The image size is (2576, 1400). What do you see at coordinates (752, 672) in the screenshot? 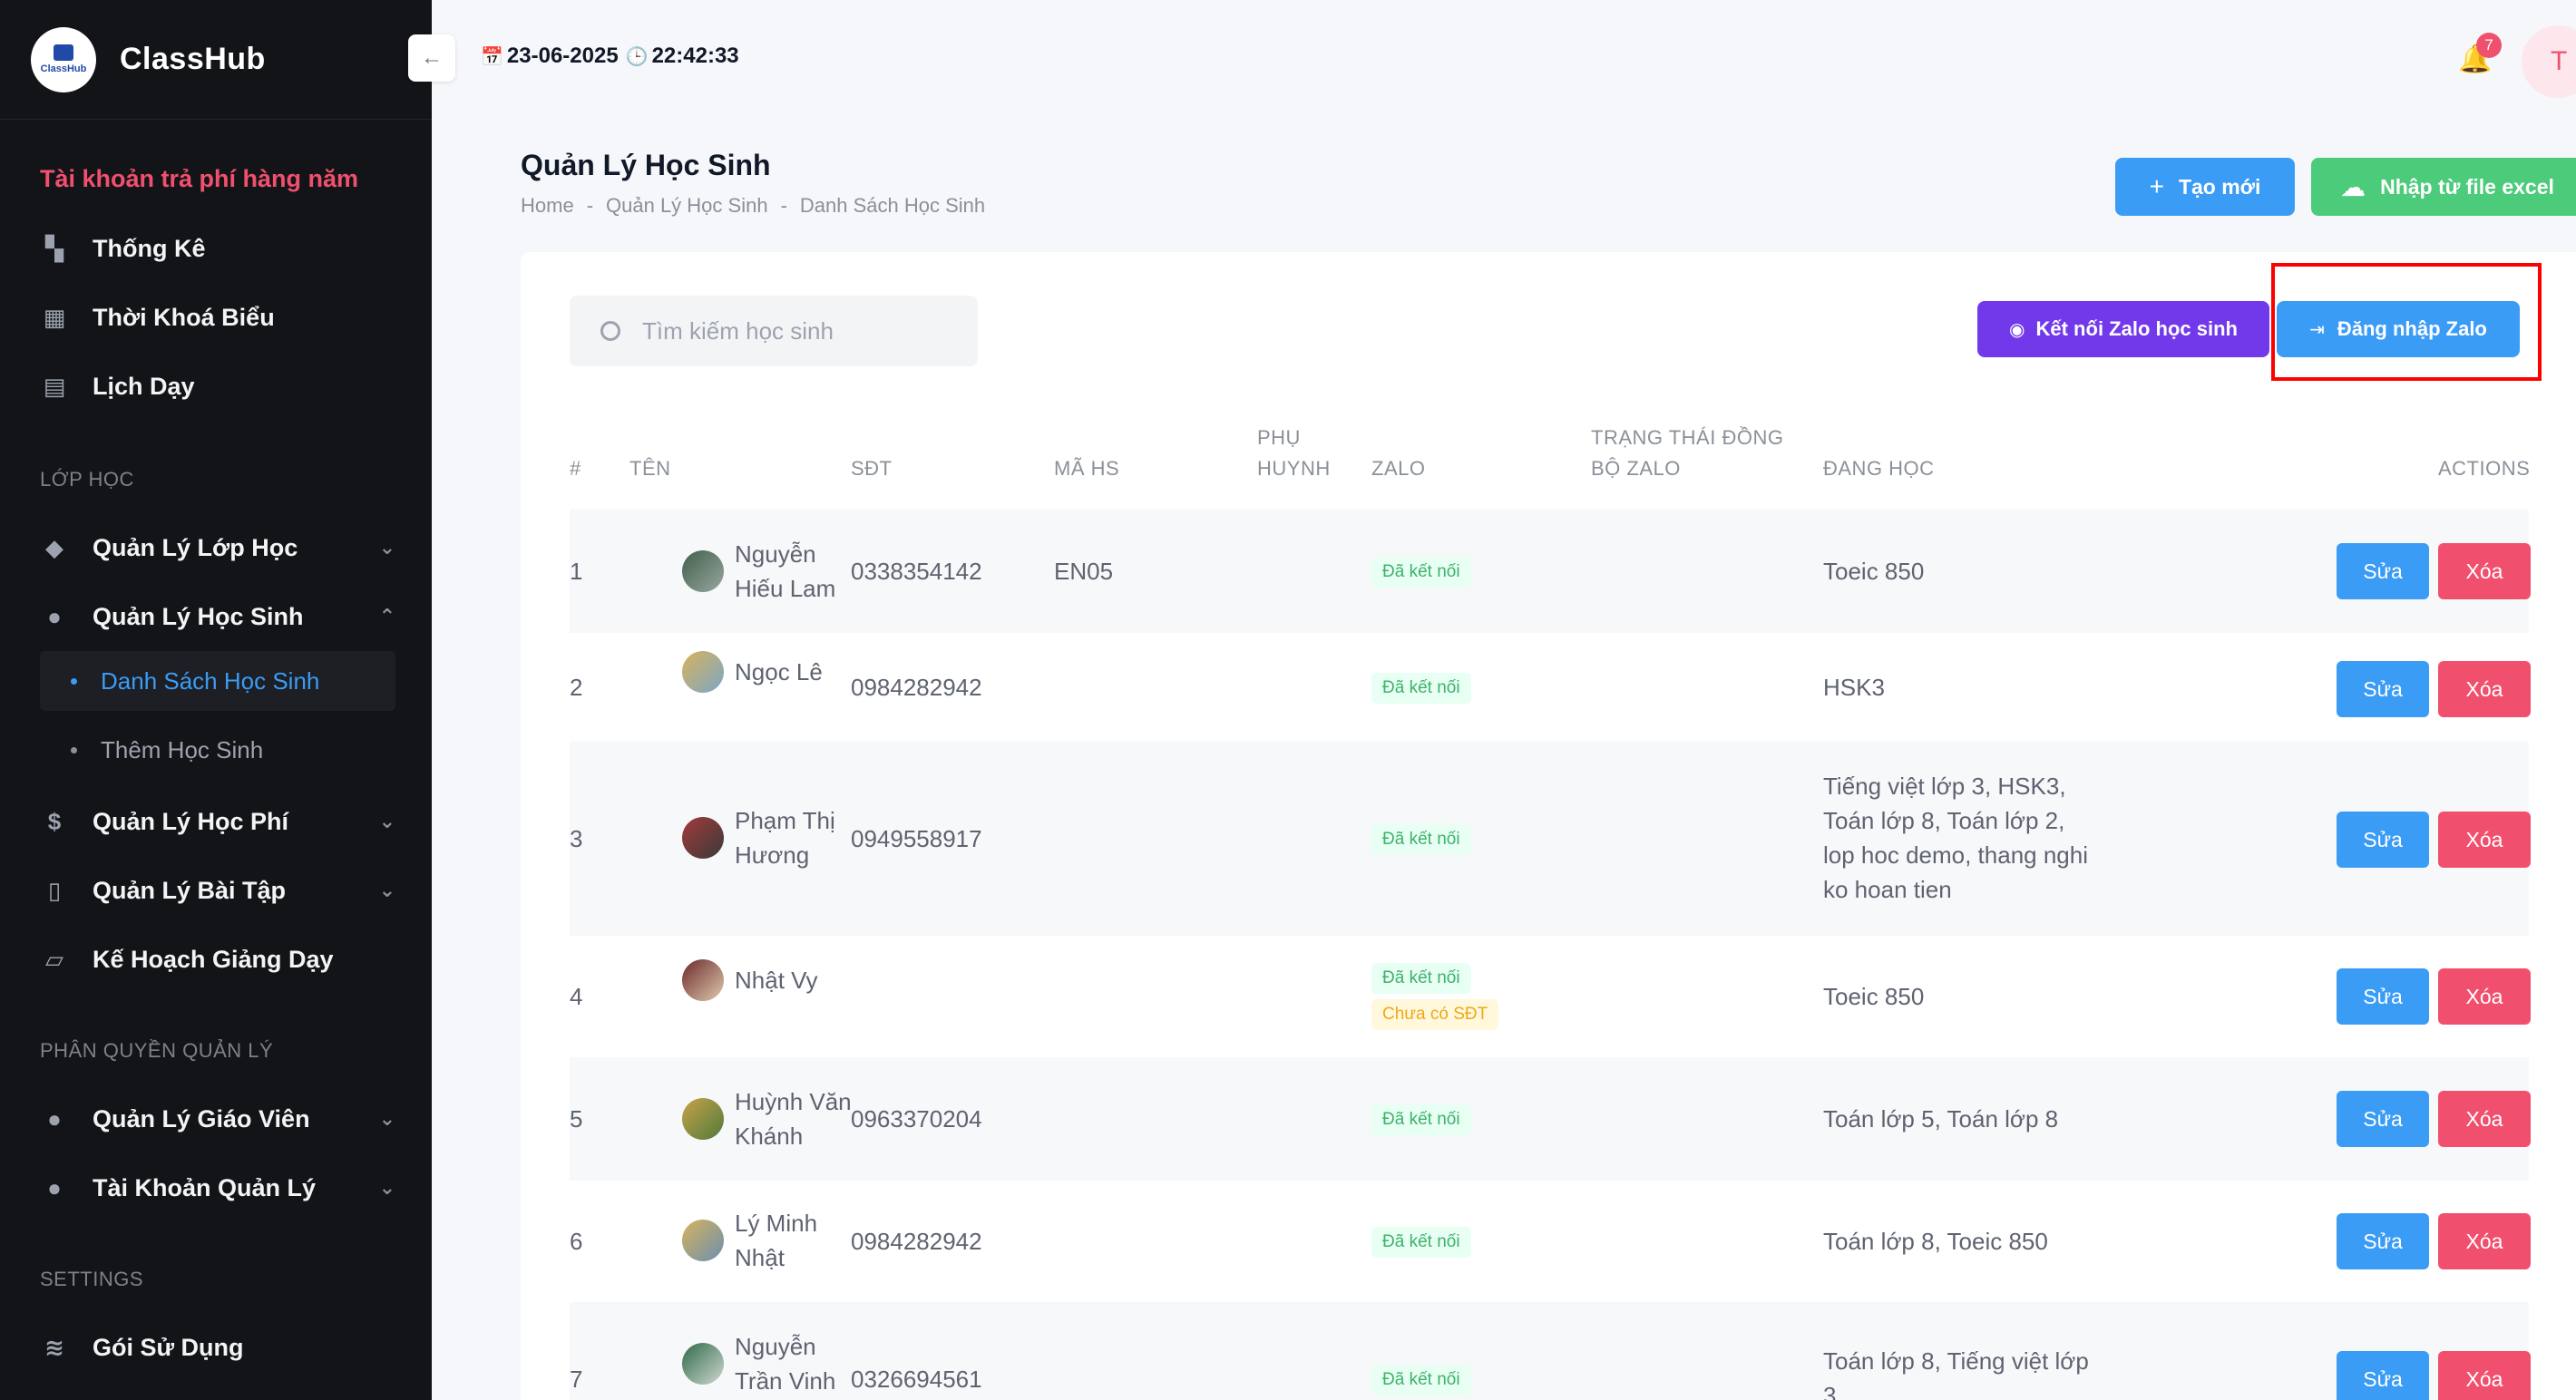
I see `student-name-cell: Ngọc Lê` at bounding box center [752, 672].